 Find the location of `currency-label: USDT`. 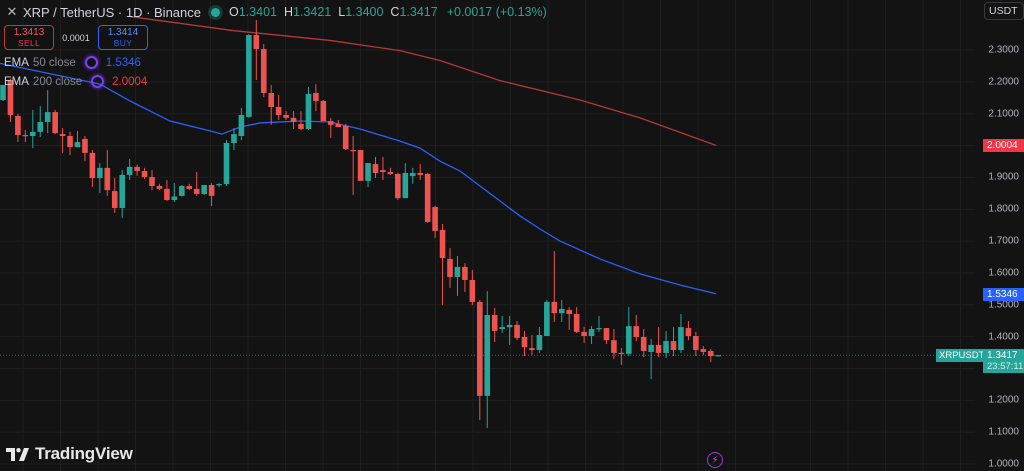

currency-label: USDT is located at coordinates (1003, 11).